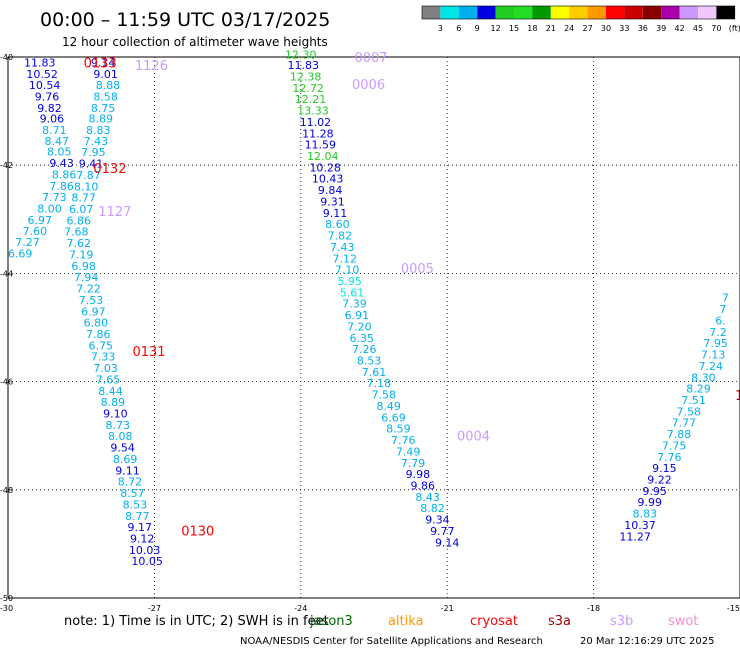  Describe the element at coordinates (370, 58) in the screenshot. I see `pass-time-label: 0007` at that location.